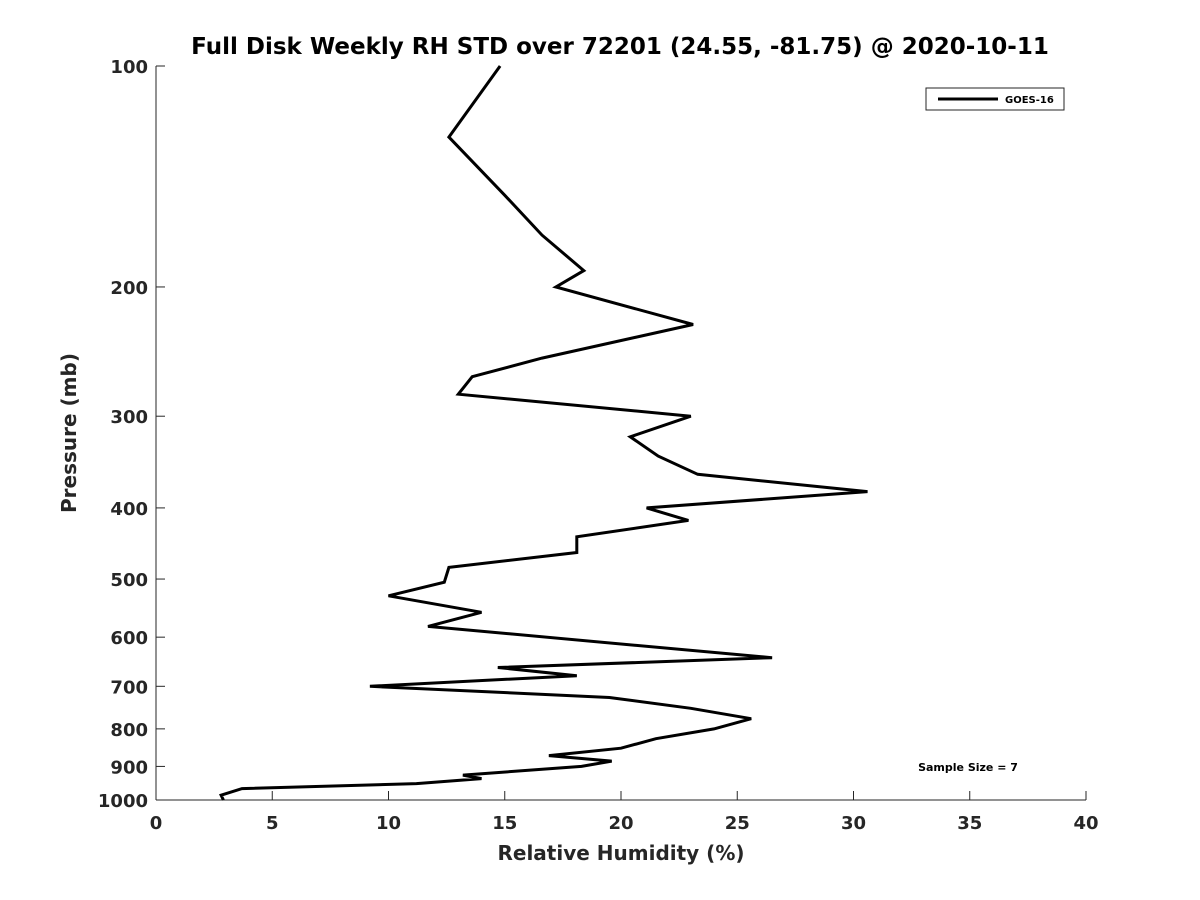 The image size is (1200, 900). I want to click on x-tick-label: 40, so click(1085, 823).